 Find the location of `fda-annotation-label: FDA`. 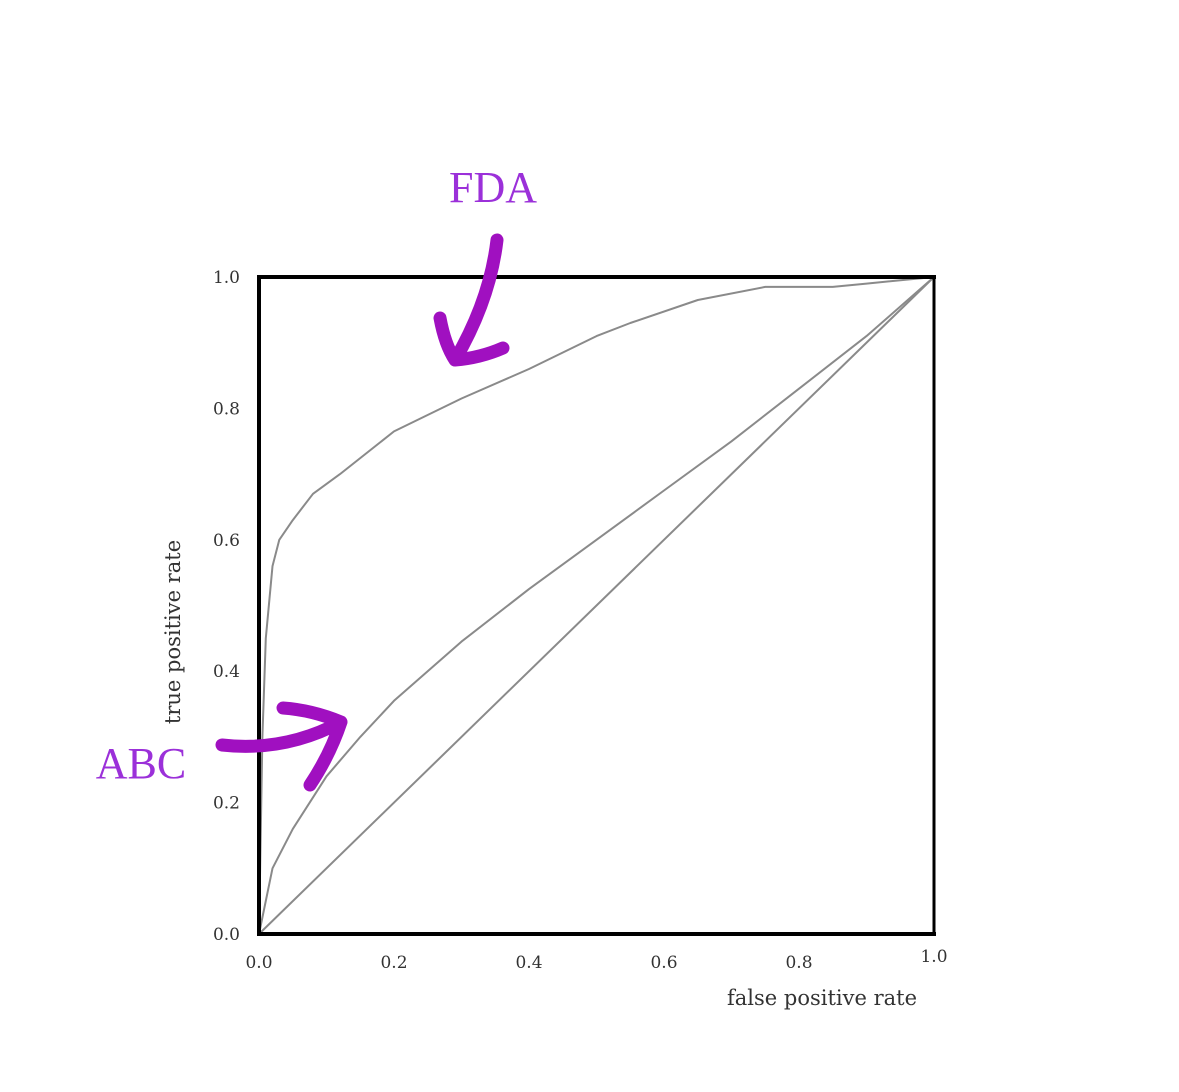

fda-annotation-label: FDA is located at coordinates (493, 187).